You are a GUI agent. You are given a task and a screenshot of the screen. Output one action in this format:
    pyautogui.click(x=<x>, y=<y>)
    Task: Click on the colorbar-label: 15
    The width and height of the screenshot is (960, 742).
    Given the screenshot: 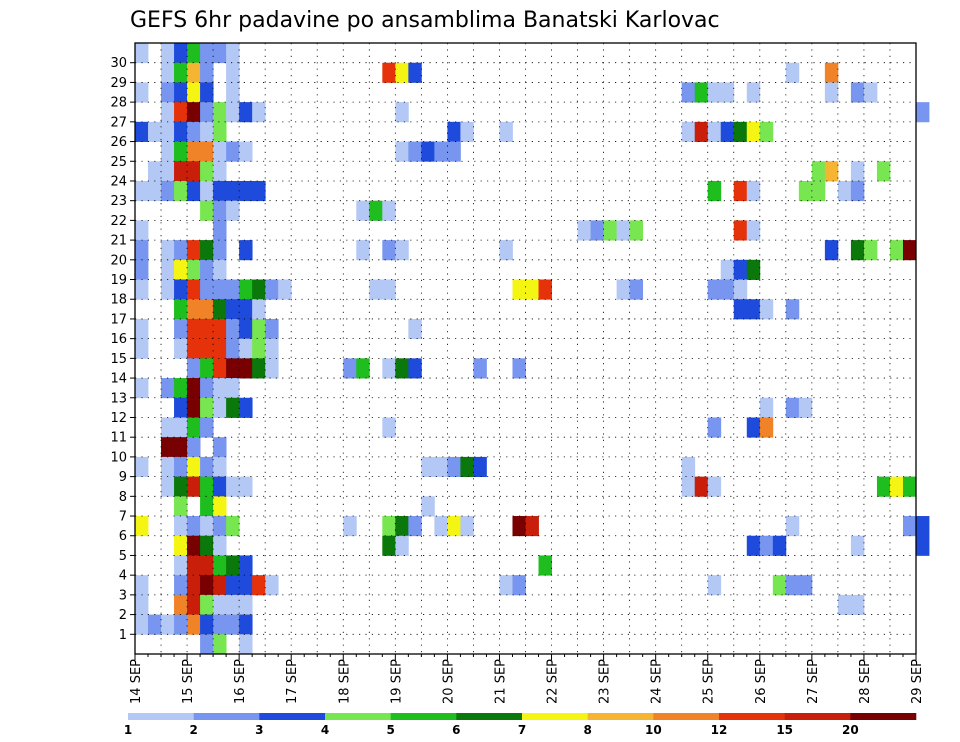 What is the action you would take?
    pyautogui.click(x=784, y=730)
    